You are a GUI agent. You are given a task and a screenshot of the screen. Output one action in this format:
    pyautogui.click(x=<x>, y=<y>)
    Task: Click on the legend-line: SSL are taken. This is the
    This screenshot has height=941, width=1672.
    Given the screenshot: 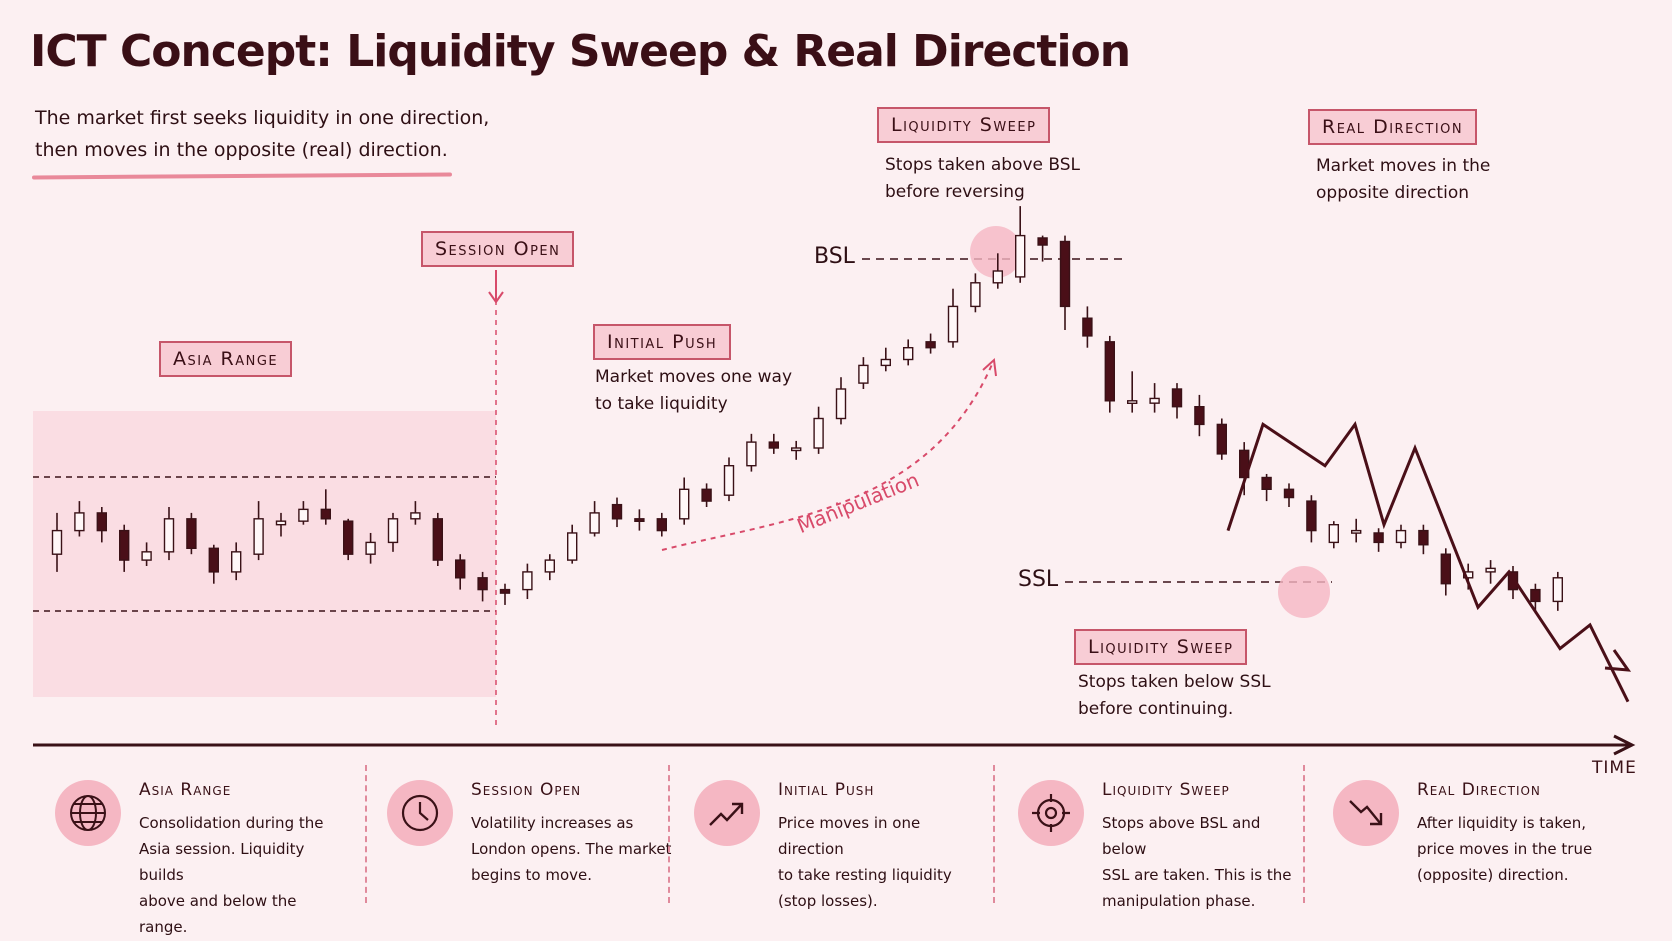 What is the action you would take?
    pyautogui.click(x=1197, y=875)
    